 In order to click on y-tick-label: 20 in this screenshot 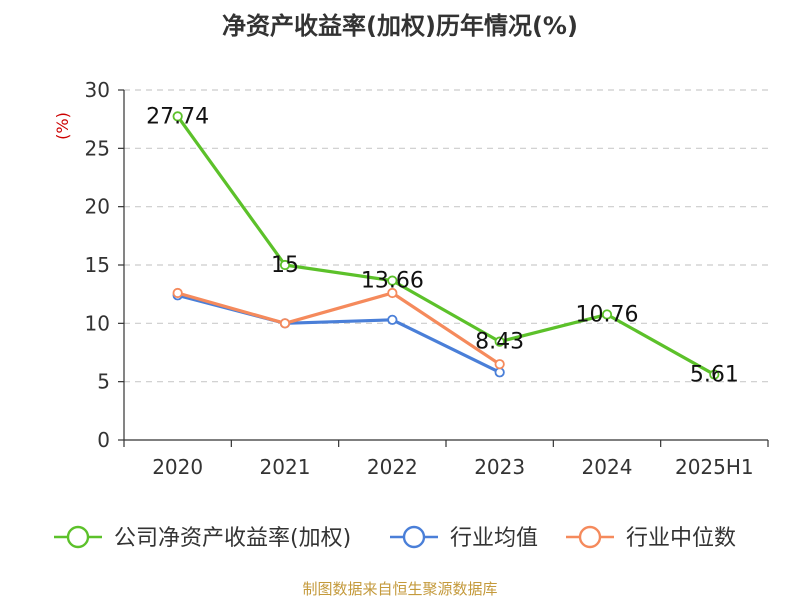, I will do `click(97, 207)`.